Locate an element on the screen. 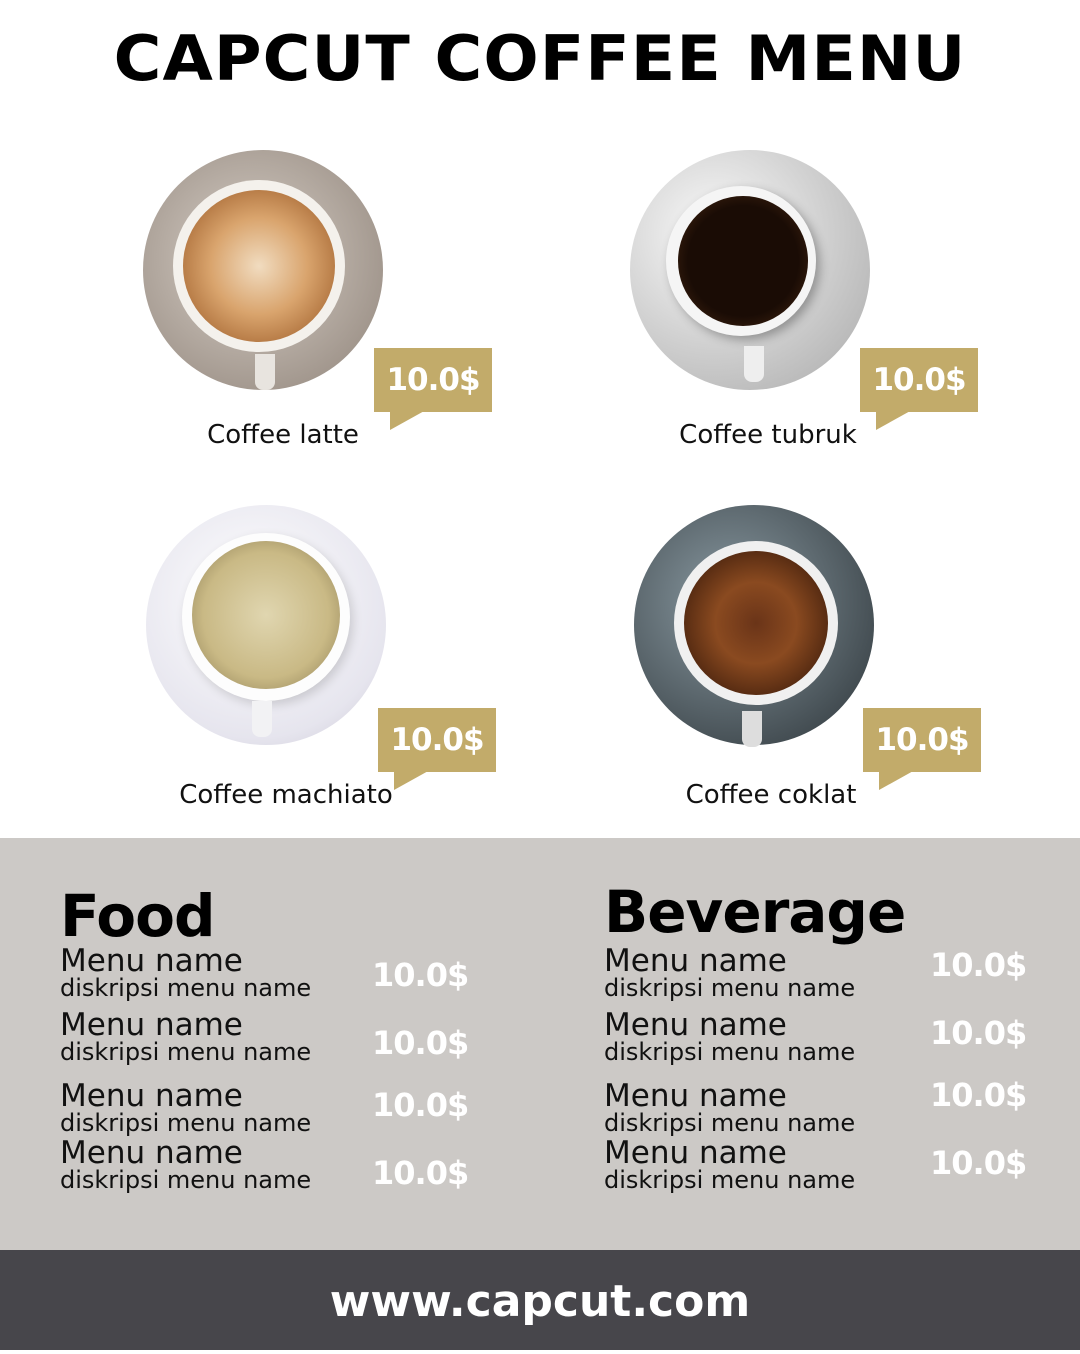 Image resolution: width=1080 pixels, height=1354 pixels. beverage-section-title: Beverage is located at coordinates (755, 912).